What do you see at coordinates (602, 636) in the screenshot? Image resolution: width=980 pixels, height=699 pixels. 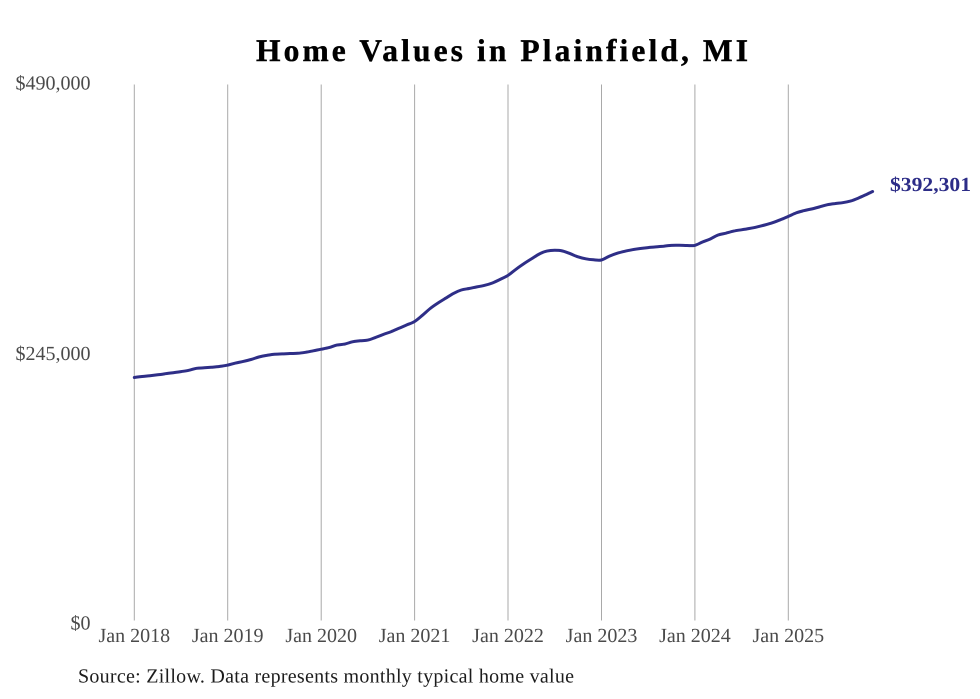 I see `svg-text: Jan 2023` at bounding box center [602, 636].